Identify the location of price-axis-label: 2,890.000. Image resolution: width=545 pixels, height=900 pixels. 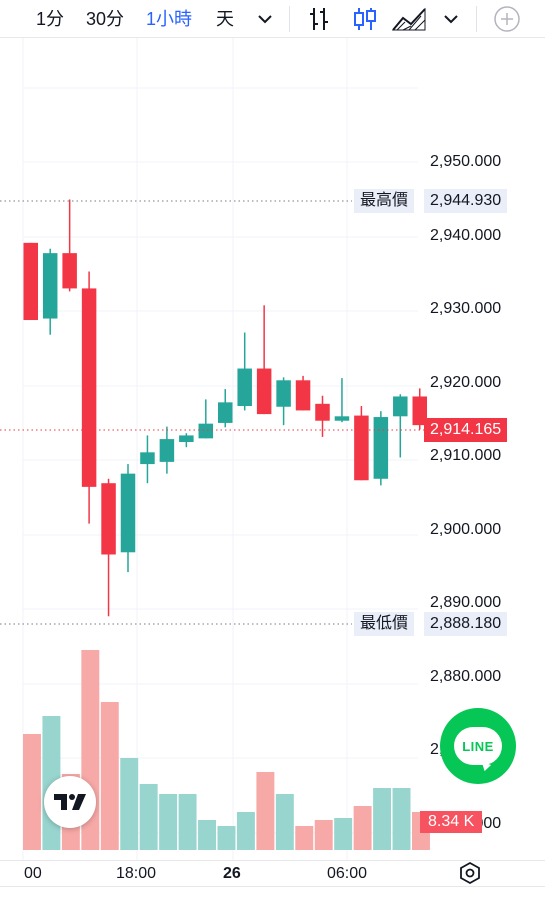
(466, 602).